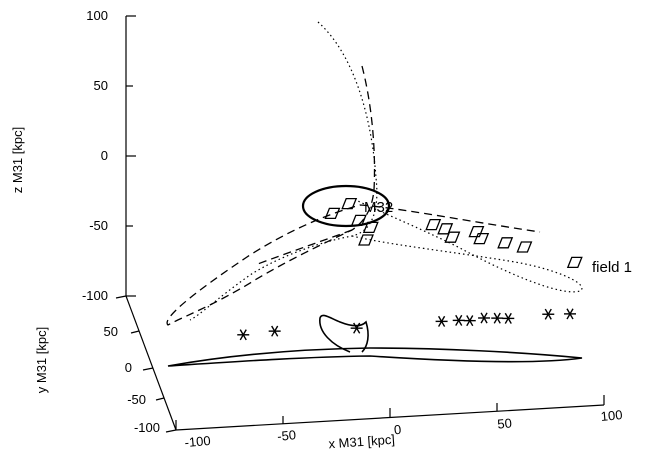 Image resolution: width=660 pixels, height=454 pixels. I want to click on x-axis-label: x M31 [kpc], so click(361, 442).